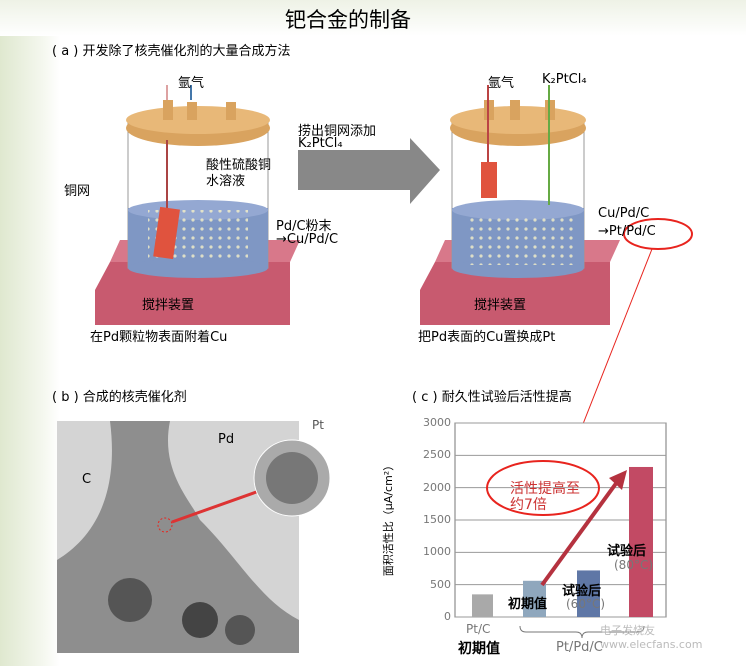 Image resolution: width=746 pixels, height=666 pixels. Describe the element at coordinates (564, 79) in the screenshot. I see `right-reagent-label: K₂PtCl₄` at that location.